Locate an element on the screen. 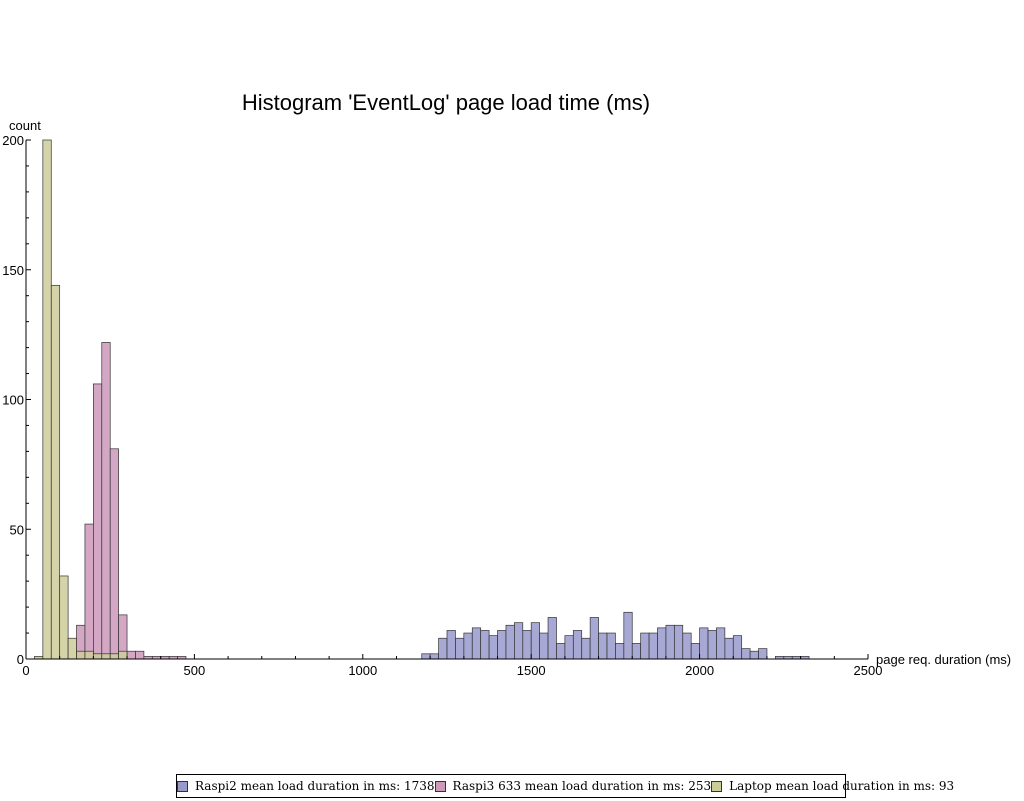  legend-label-raspi2: Raspi2 mean load duration in ms: 1738 is located at coordinates (315, 786).